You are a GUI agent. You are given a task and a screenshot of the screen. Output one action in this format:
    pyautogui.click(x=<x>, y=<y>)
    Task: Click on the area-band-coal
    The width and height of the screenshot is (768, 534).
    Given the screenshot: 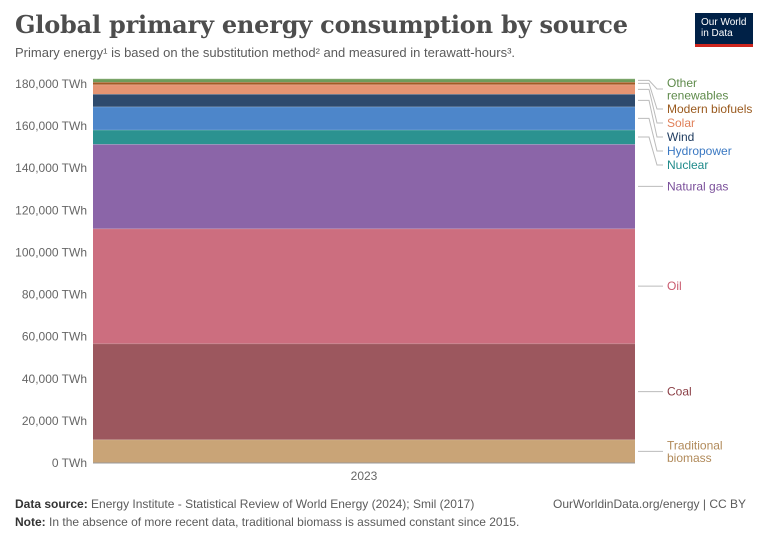 What is the action you would take?
    pyautogui.click(x=364, y=391)
    